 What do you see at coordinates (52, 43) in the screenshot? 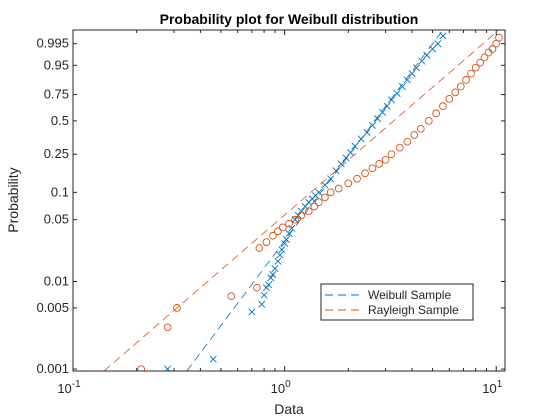
I see `y-tick-label: 0.995` at bounding box center [52, 43].